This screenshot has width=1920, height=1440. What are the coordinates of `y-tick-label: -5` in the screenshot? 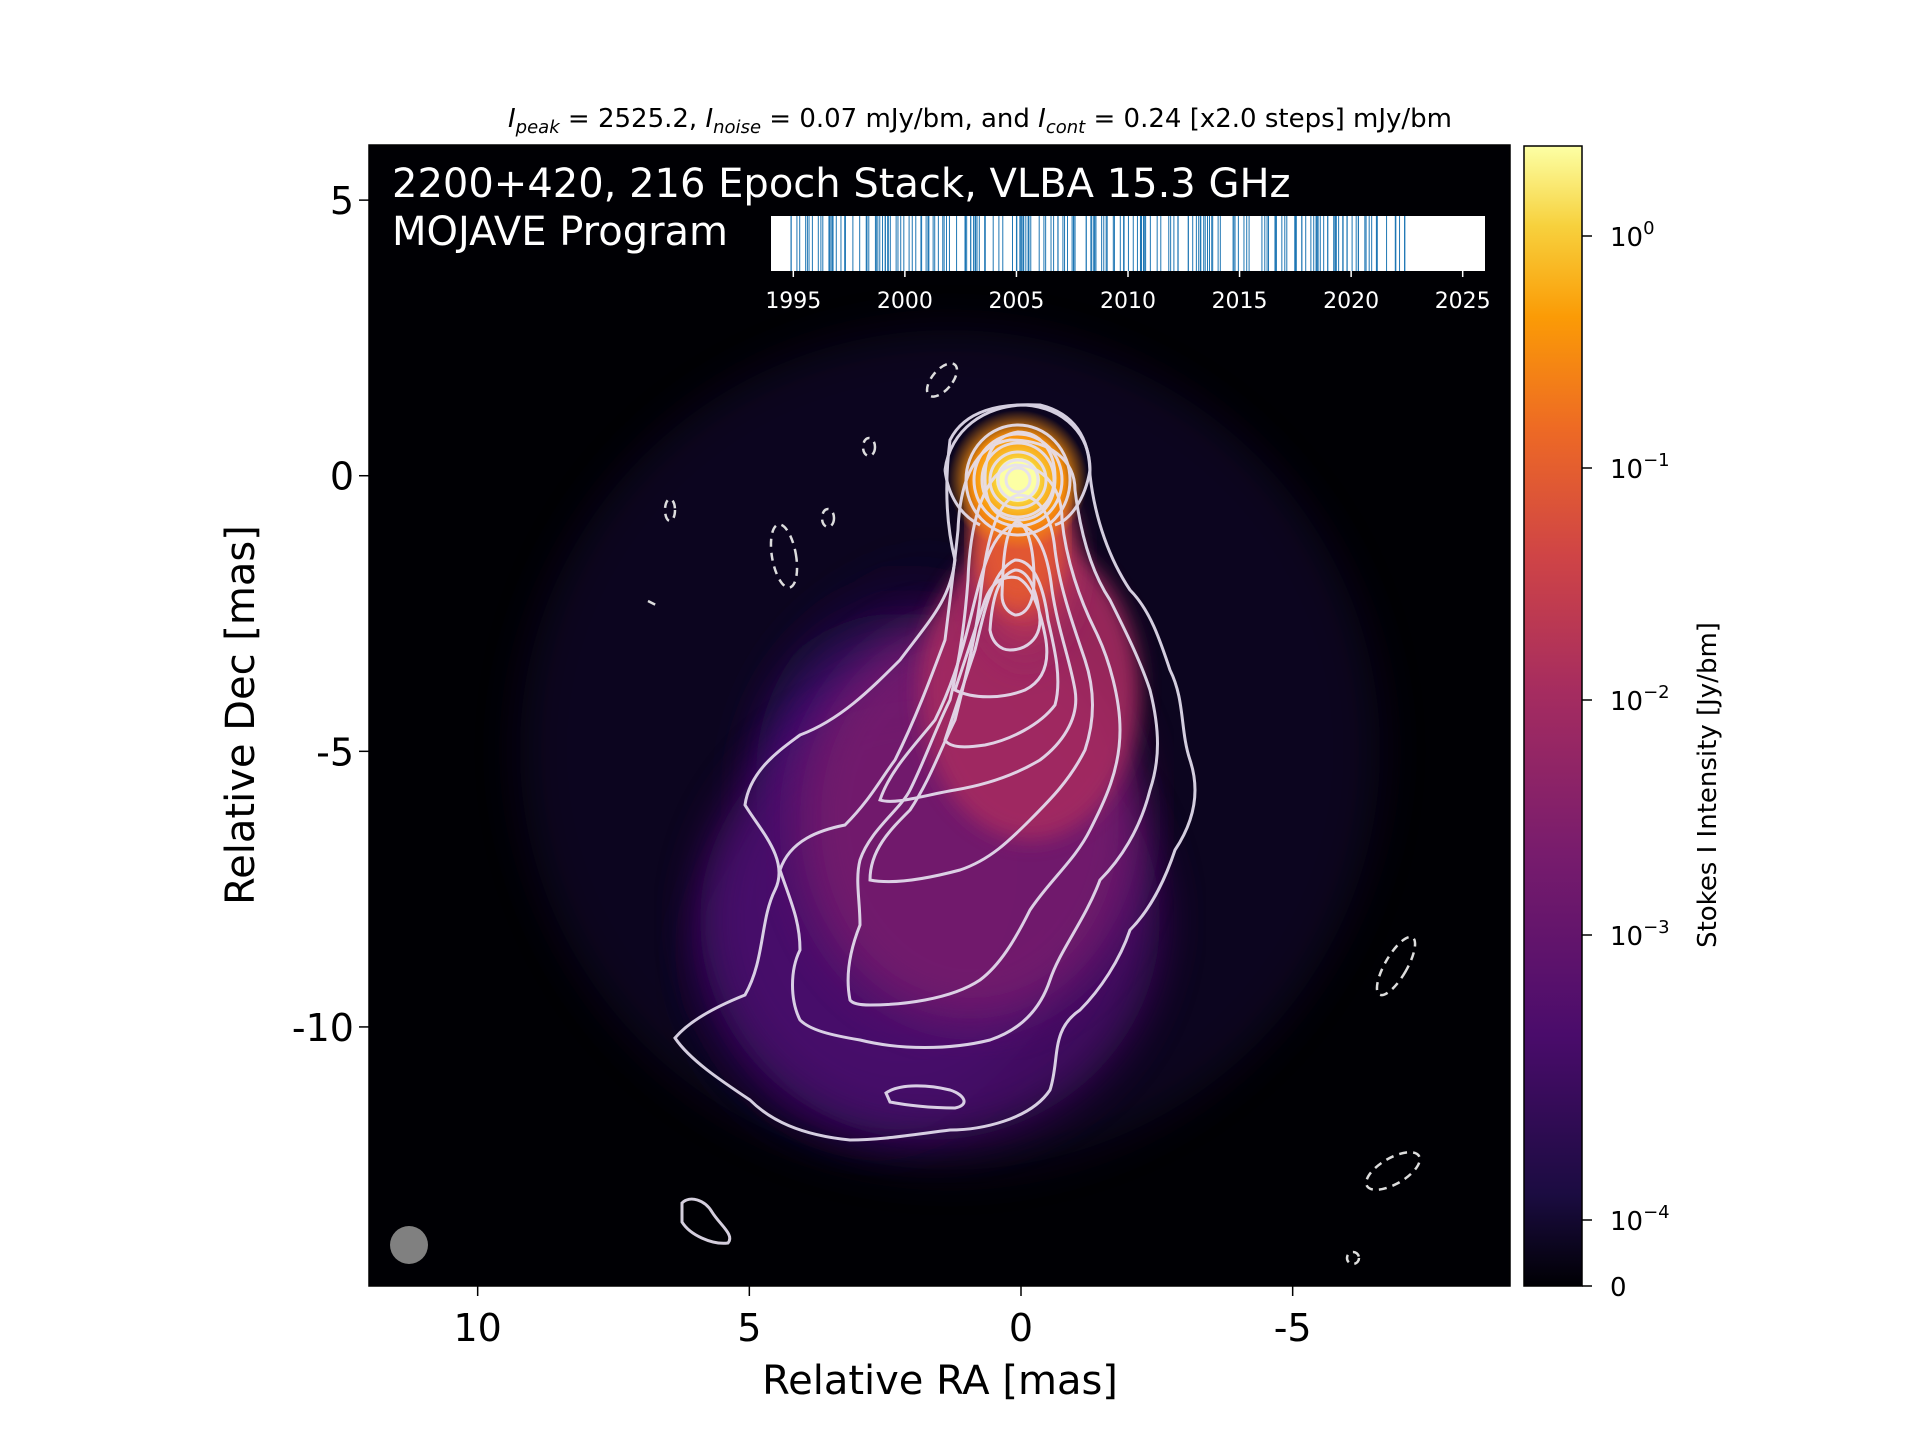 It's located at (335, 752).